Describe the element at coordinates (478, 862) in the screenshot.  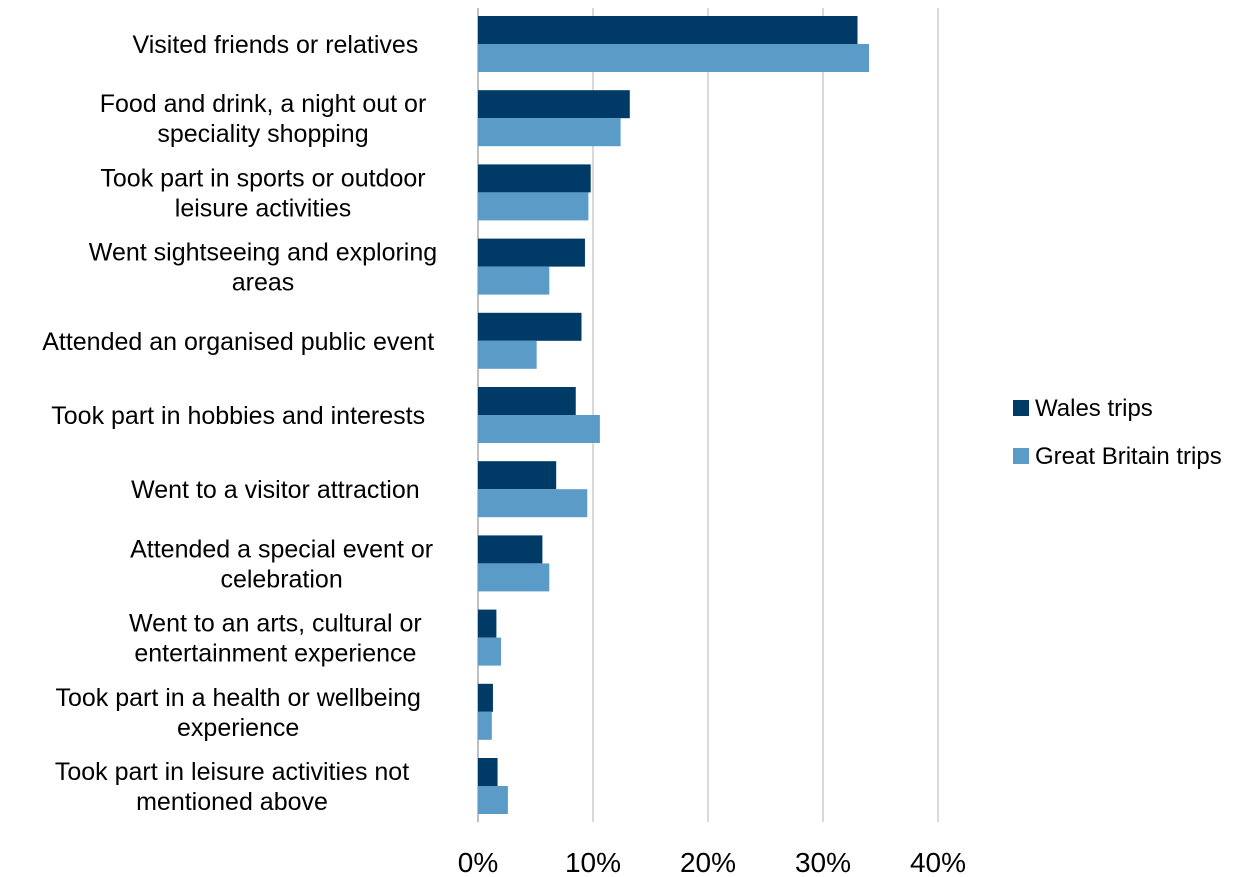
I see `x-tick-label-0: 0%` at that location.